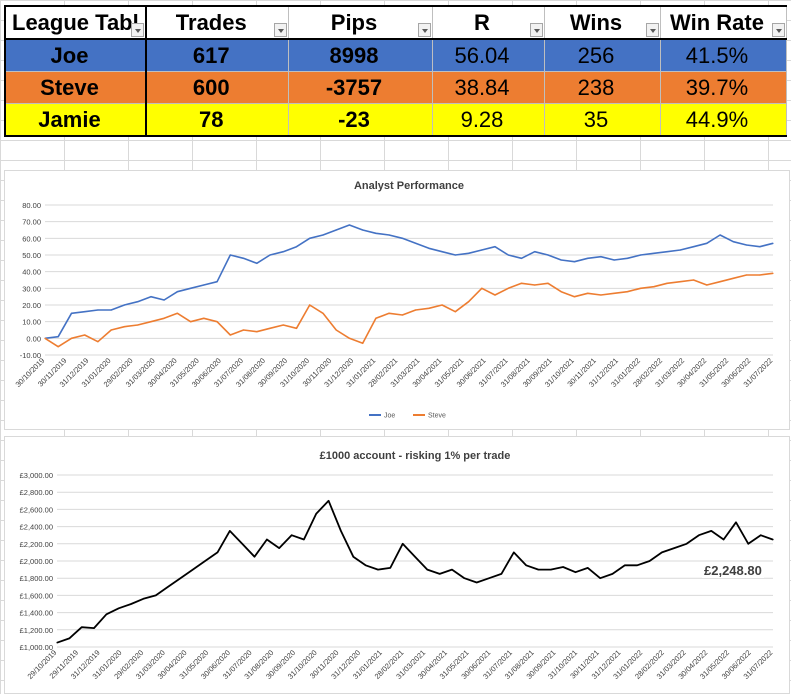  What do you see at coordinates (389, 416) in the screenshot?
I see `legend-label: Joe` at bounding box center [389, 416].